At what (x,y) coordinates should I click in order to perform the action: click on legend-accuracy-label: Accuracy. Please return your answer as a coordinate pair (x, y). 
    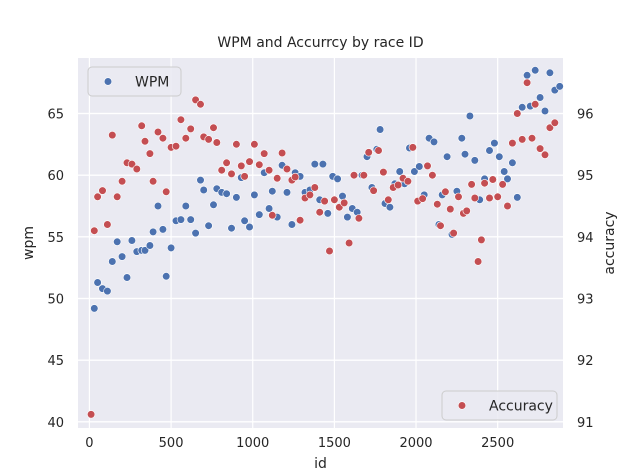
    Looking at the image, I should click on (521, 407).